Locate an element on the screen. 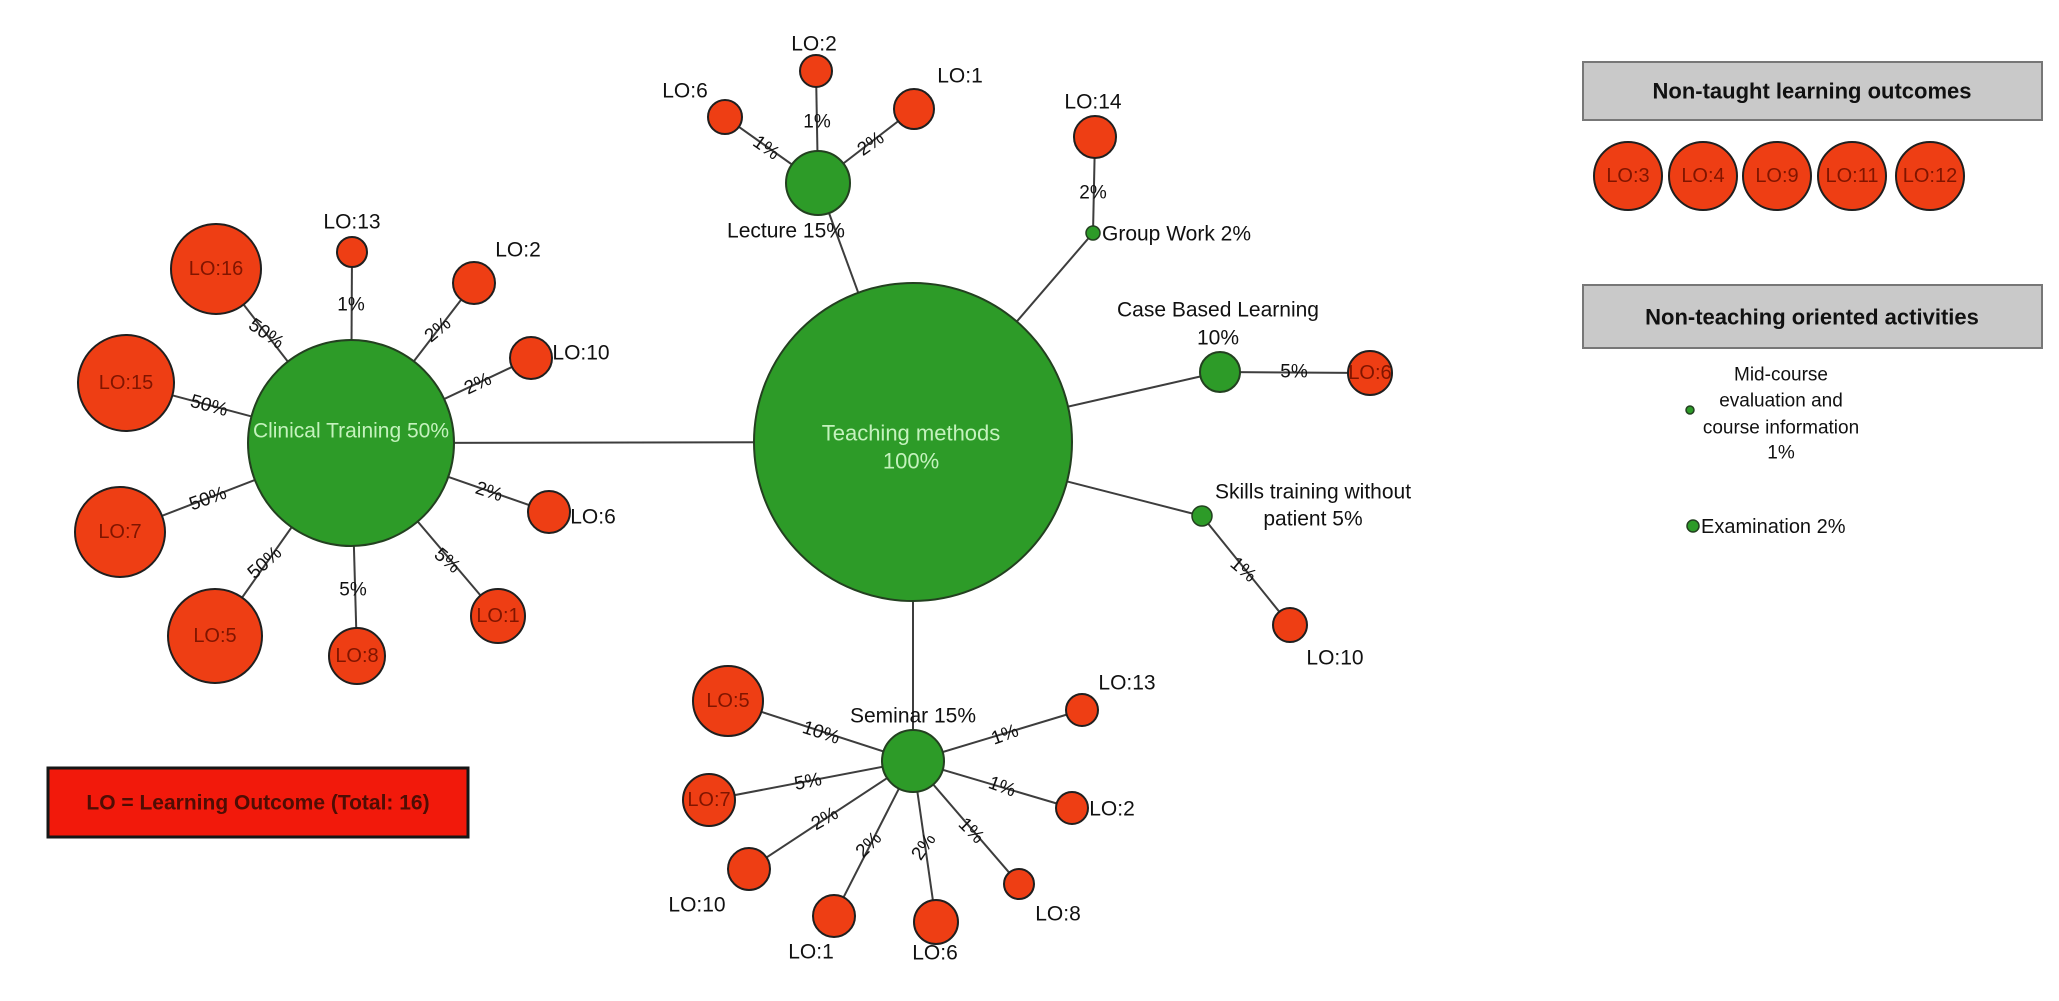 The width and height of the screenshot is (2059, 1001). node-clinical-lo8 is located at coordinates (357, 656).